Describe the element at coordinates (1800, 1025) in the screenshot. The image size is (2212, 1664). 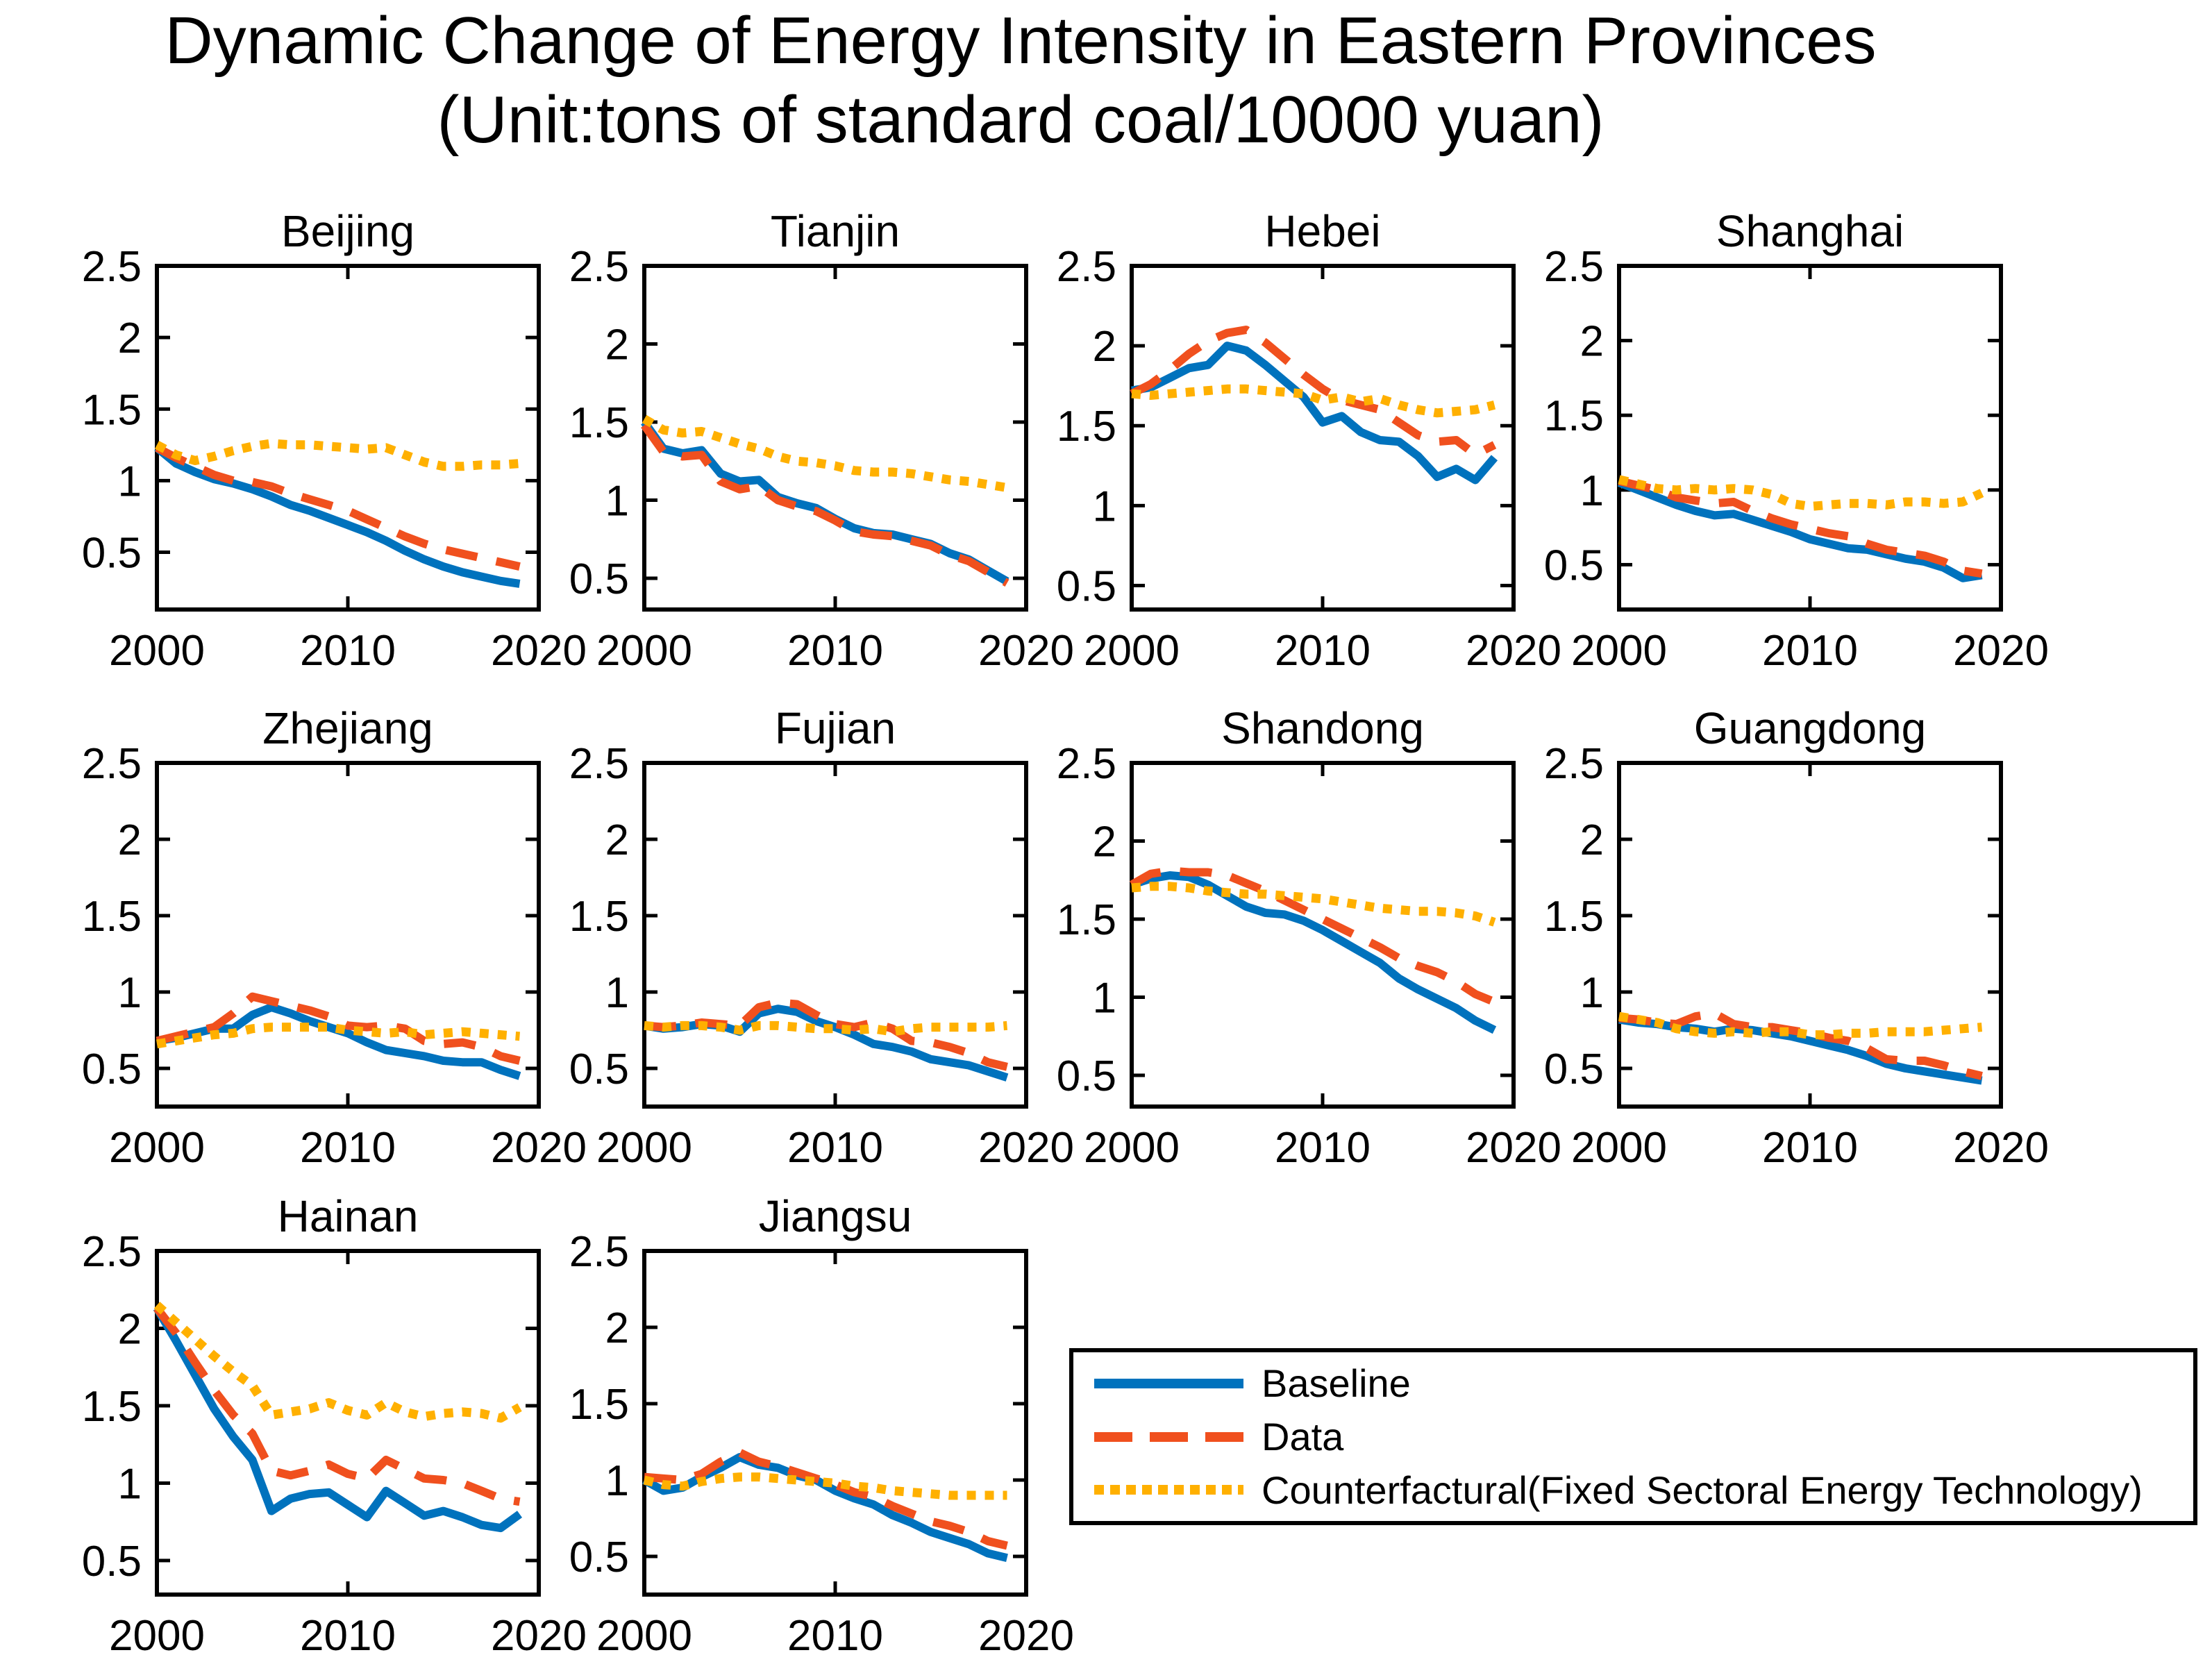
I see `line-counterfactural-guangdong` at that location.